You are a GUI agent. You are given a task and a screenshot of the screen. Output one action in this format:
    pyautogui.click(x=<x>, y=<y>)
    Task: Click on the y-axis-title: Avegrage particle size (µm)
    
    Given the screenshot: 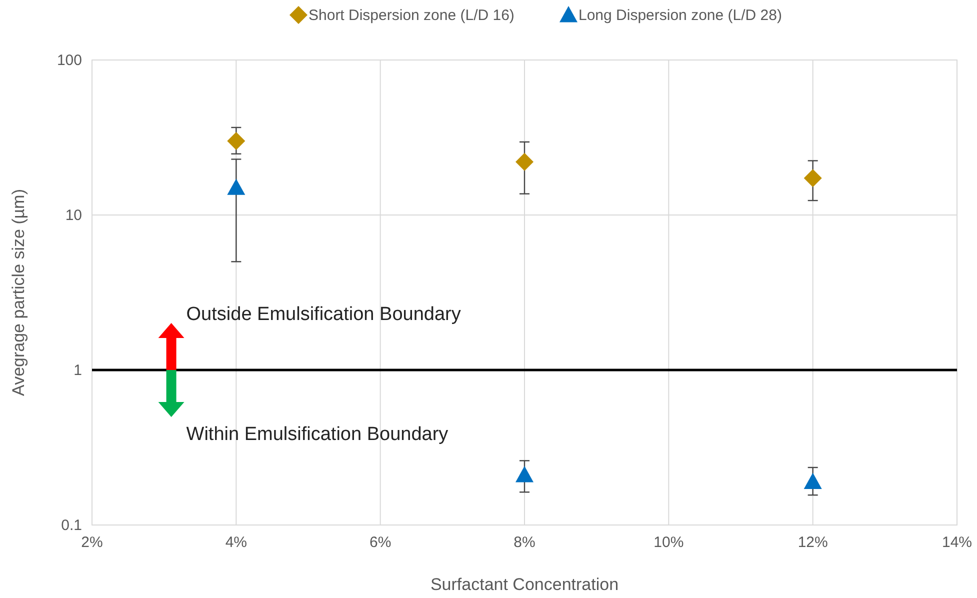 What is the action you would take?
    pyautogui.click(x=18, y=292)
    